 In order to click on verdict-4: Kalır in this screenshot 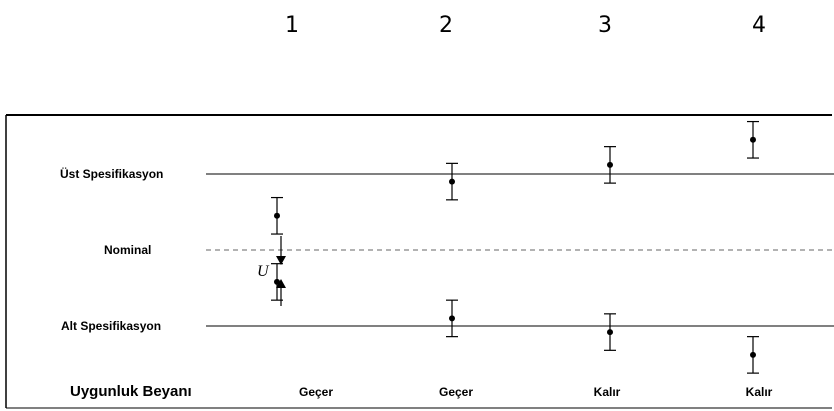, I will do `click(759, 392)`.